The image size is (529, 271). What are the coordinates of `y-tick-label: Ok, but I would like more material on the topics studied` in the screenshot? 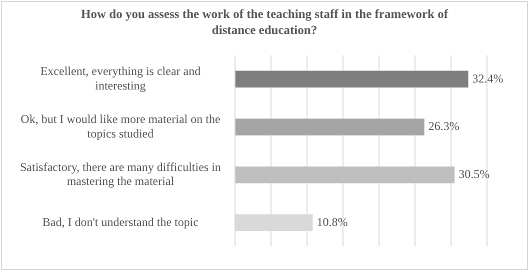 It's located at (120, 126).